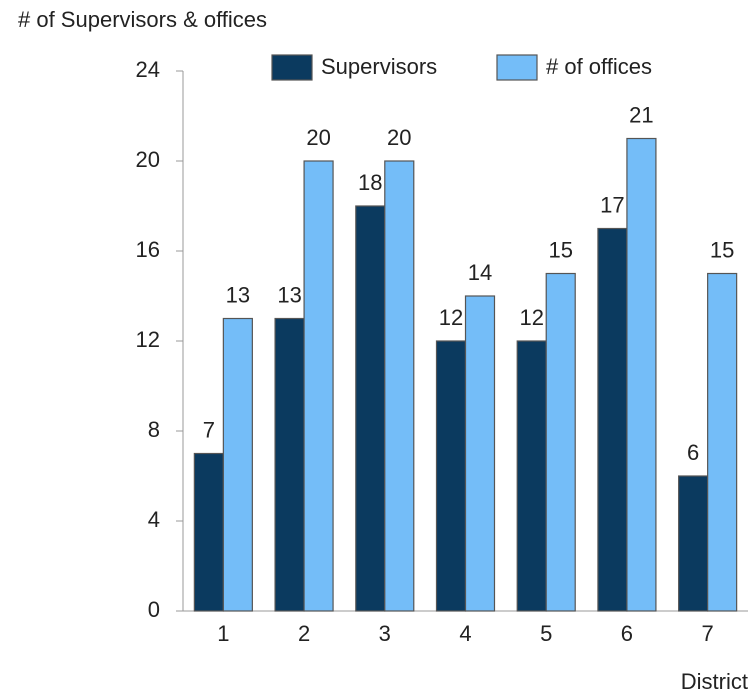 The width and height of the screenshot is (751, 697). What do you see at coordinates (480, 272) in the screenshot?
I see `data-label: 14` at bounding box center [480, 272].